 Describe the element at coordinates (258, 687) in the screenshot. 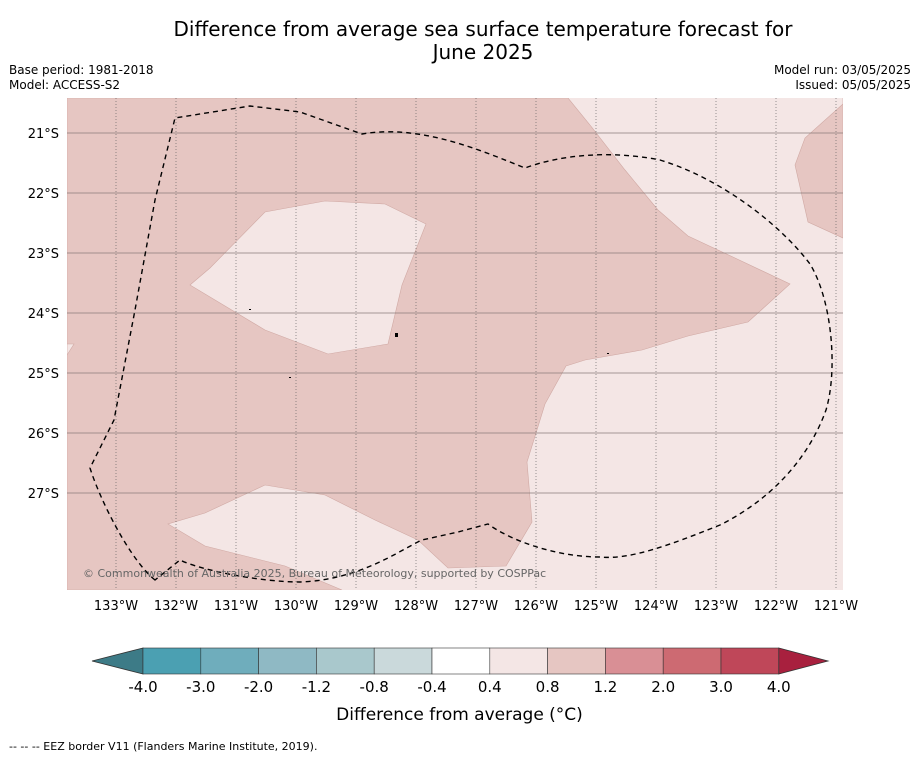

I see `colorbar-tick-label: -2.0` at that location.